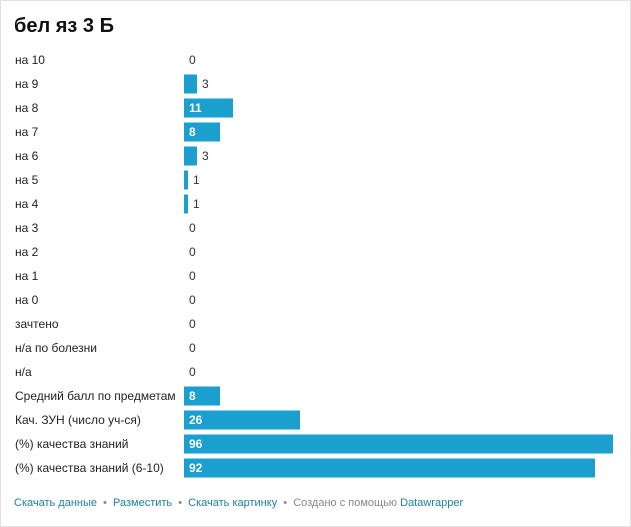 The image size is (631, 527). What do you see at coordinates (64, 26) in the screenshot?
I see `chart-title: бел яз 3 Б` at bounding box center [64, 26].